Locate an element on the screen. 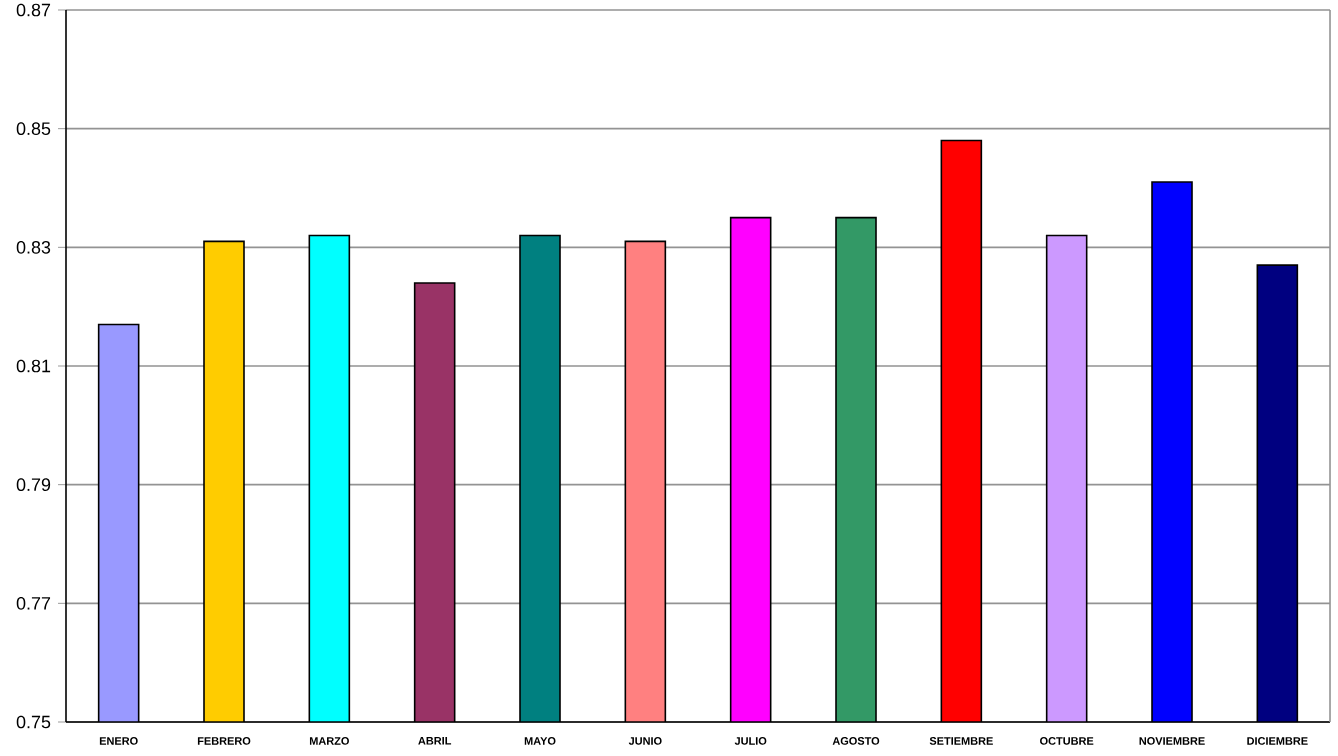  y-tick-label: 0.81 is located at coordinates (33, 366).